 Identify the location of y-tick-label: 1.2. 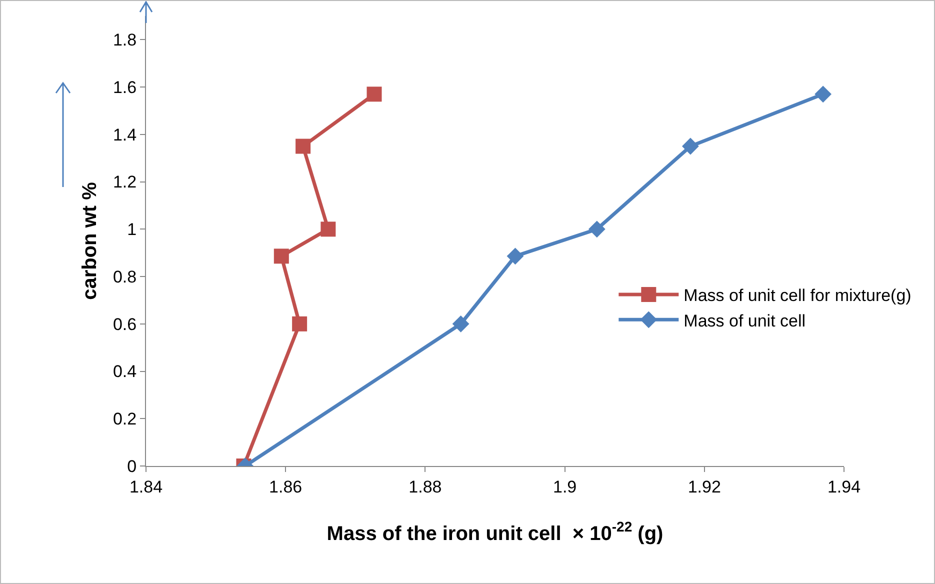
(124, 182).